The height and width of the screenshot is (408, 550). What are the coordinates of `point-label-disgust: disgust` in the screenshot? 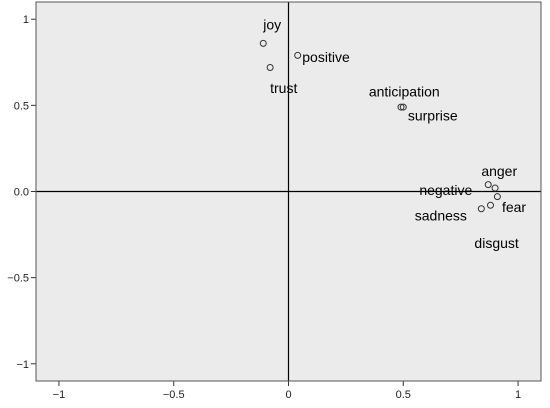 It's located at (496, 243).